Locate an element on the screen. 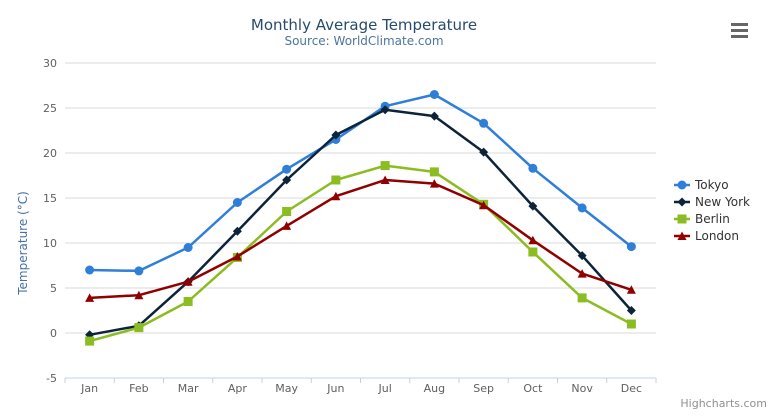  legend-label-new-york: New York is located at coordinates (722, 202).